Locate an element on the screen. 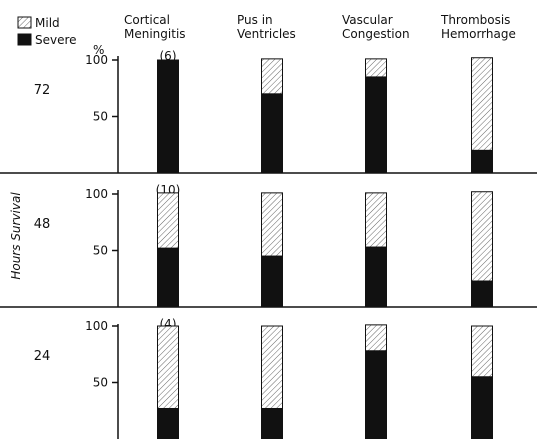 The width and height of the screenshot is (538, 439). legend-swatch-severe is located at coordinates (24, 39).